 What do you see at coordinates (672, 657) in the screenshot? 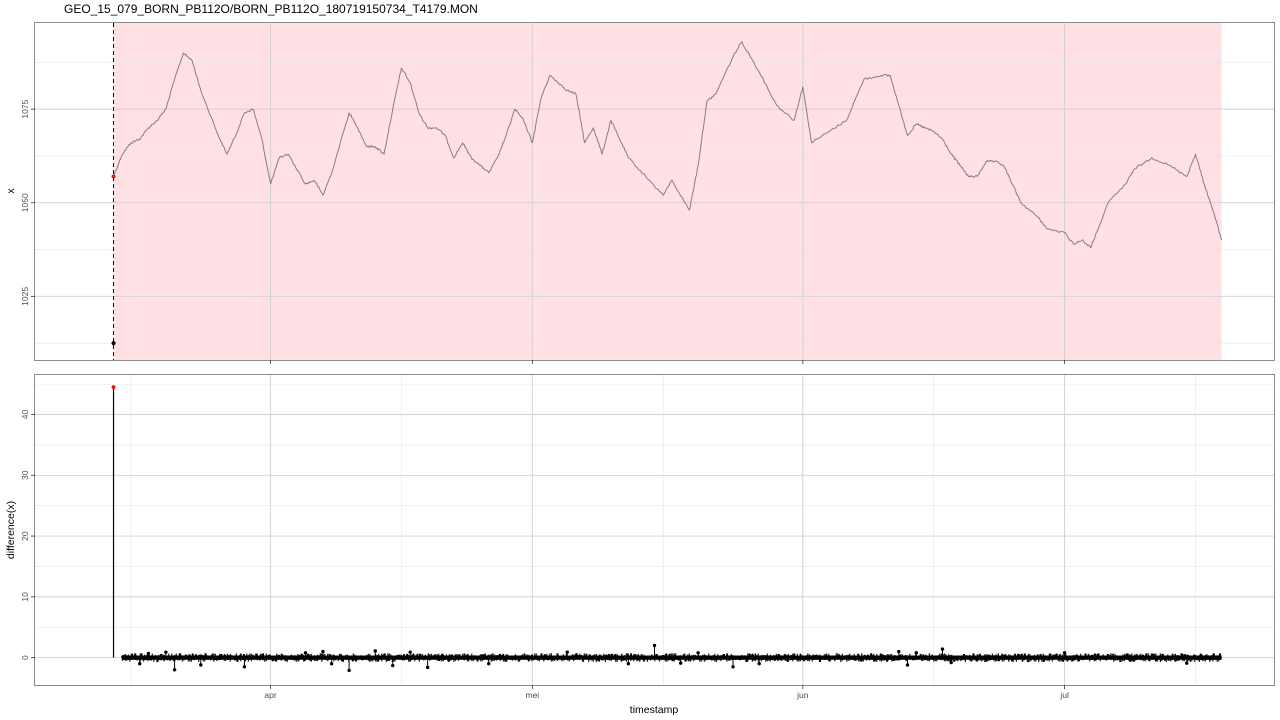
I see `bottom-panel-noise-band` at bounding box center [672, 657].